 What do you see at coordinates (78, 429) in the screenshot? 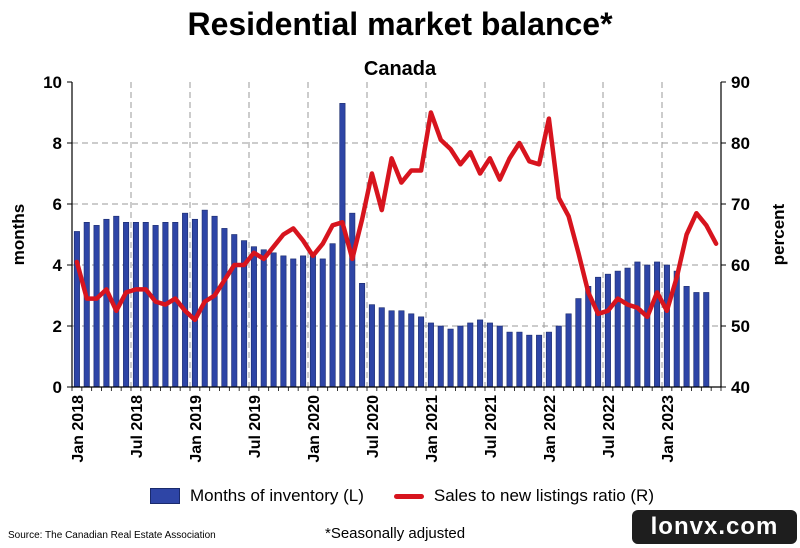
I see `x-tick-label: Jan 2018` at bounding box center [78, 429].